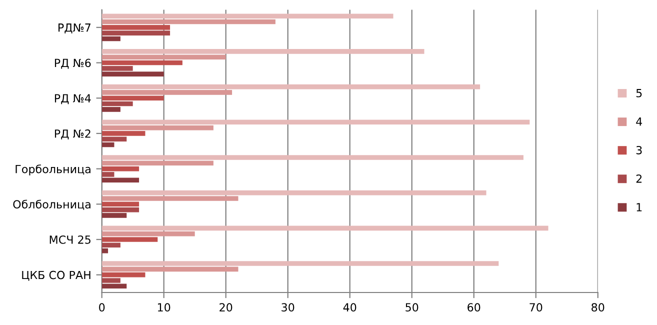 This screenshot has height=325, width=657. I want to click on x-tick-label: 50, so click(412, 307).